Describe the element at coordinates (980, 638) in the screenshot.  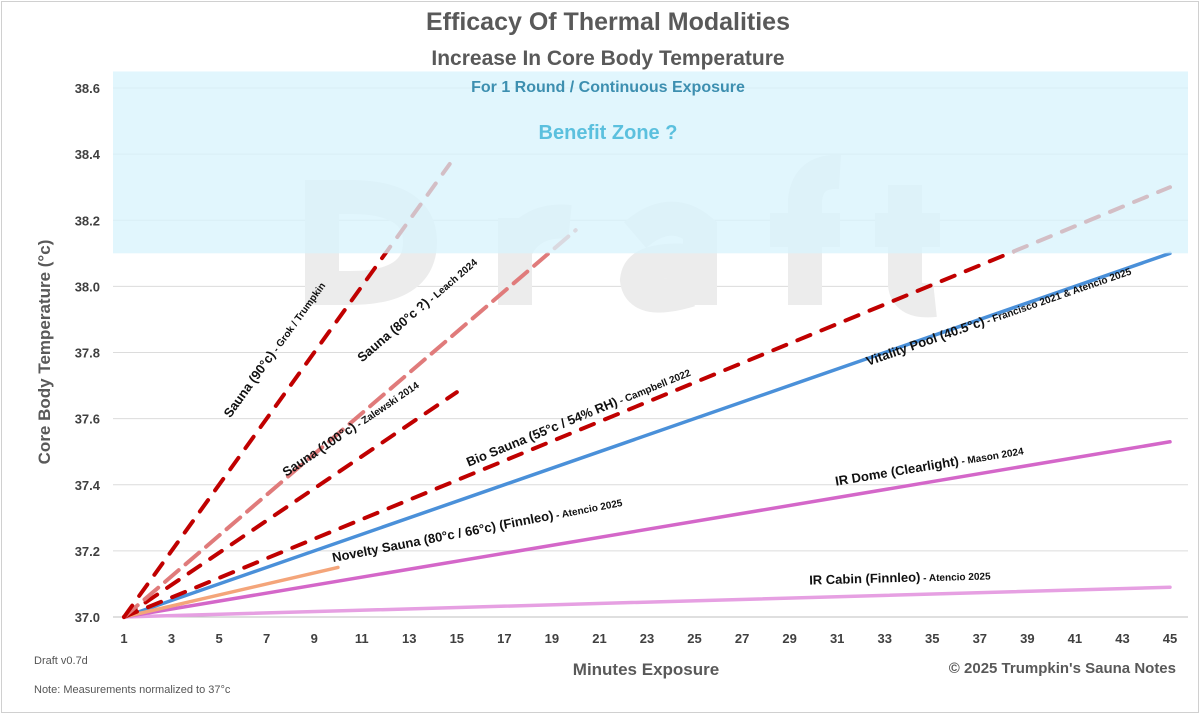
I see `x-tick-label: 37` at that location.